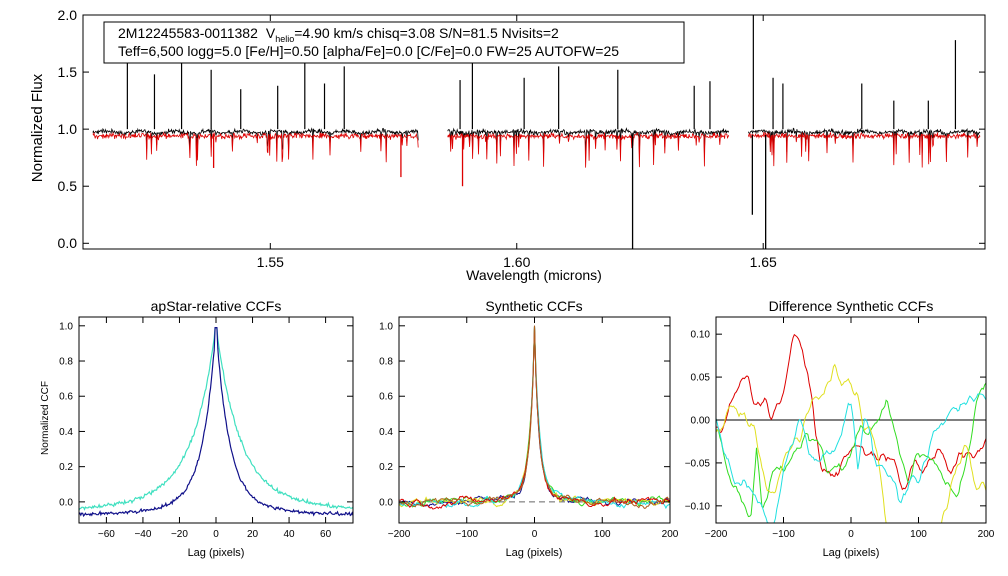  I want to click on apstar-frame, so click(216, 420).